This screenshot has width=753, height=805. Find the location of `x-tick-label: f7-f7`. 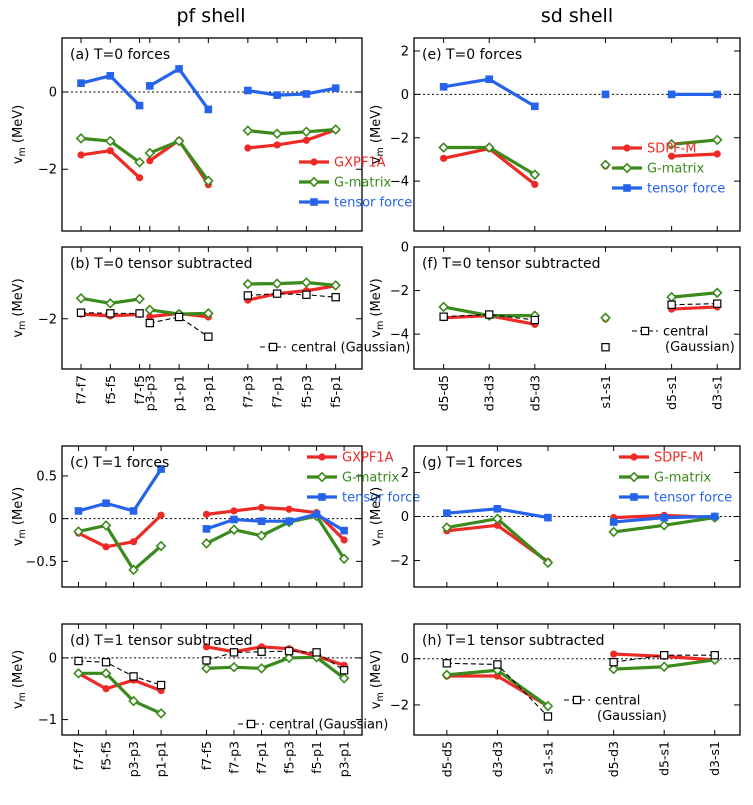

x-tick-label: f7-f7 is located at coordinates (78, 755).